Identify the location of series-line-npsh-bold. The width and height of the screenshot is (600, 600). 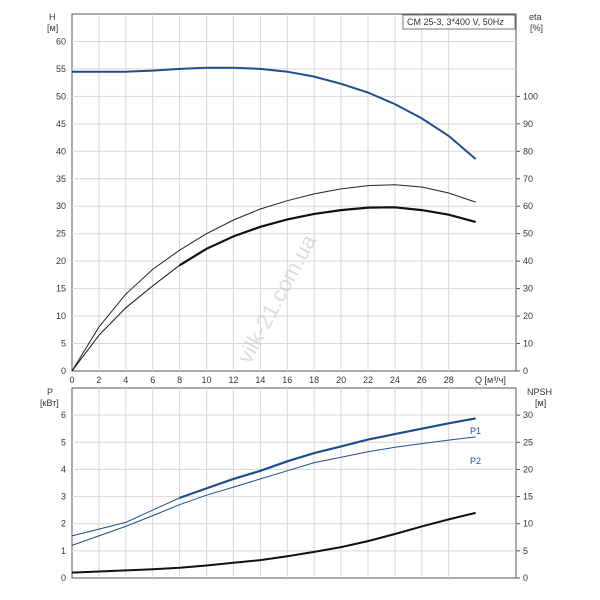
(273, 542).